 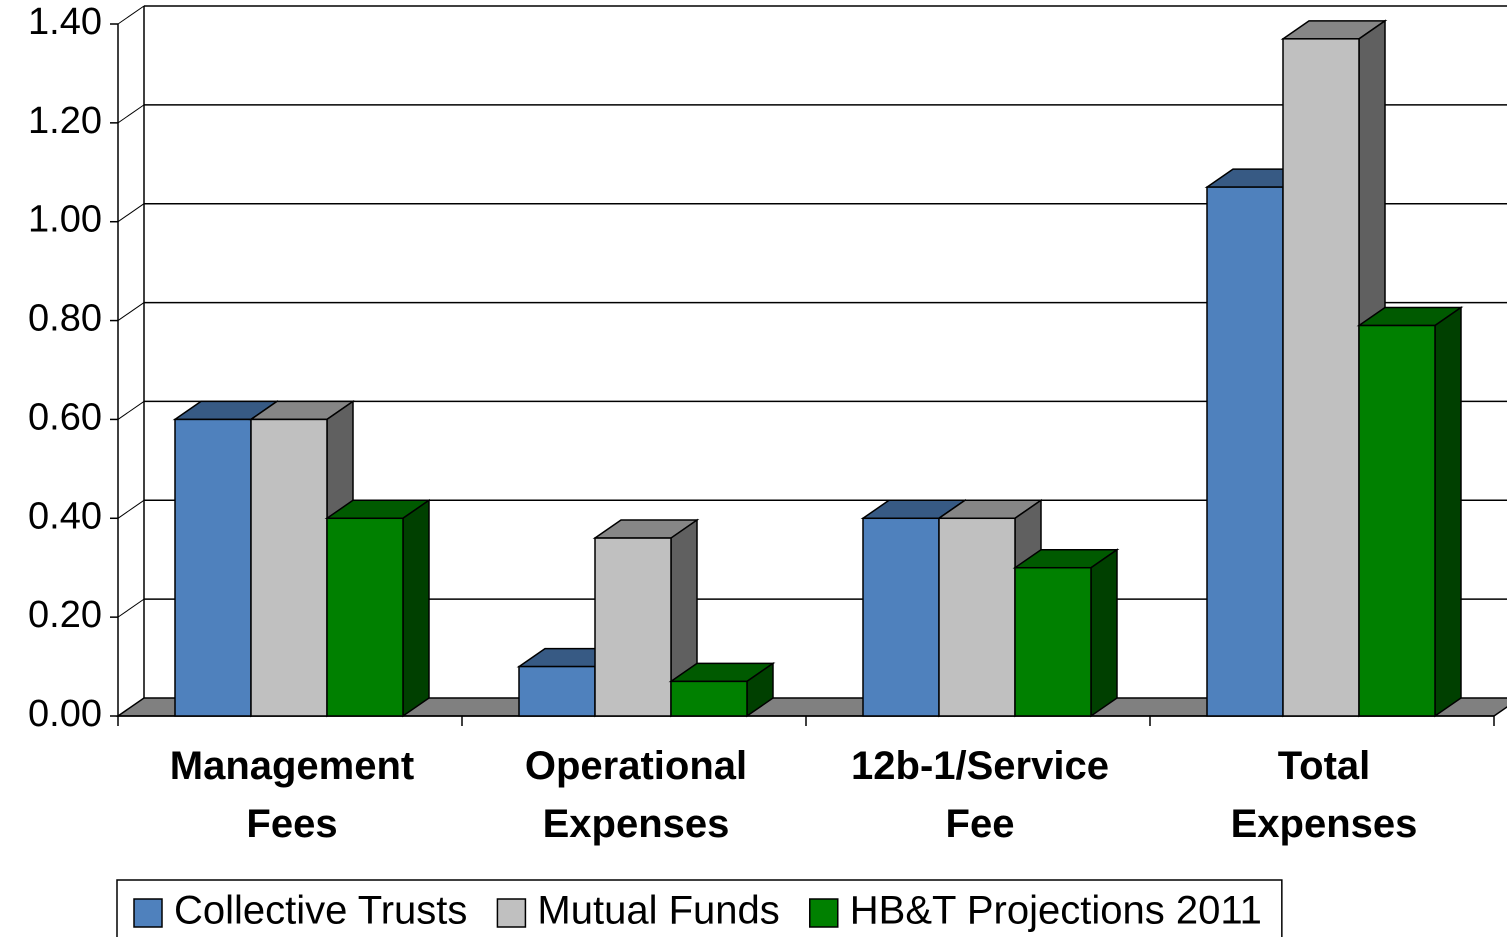 I want to click on legend-box, so click(x=699, y=908).